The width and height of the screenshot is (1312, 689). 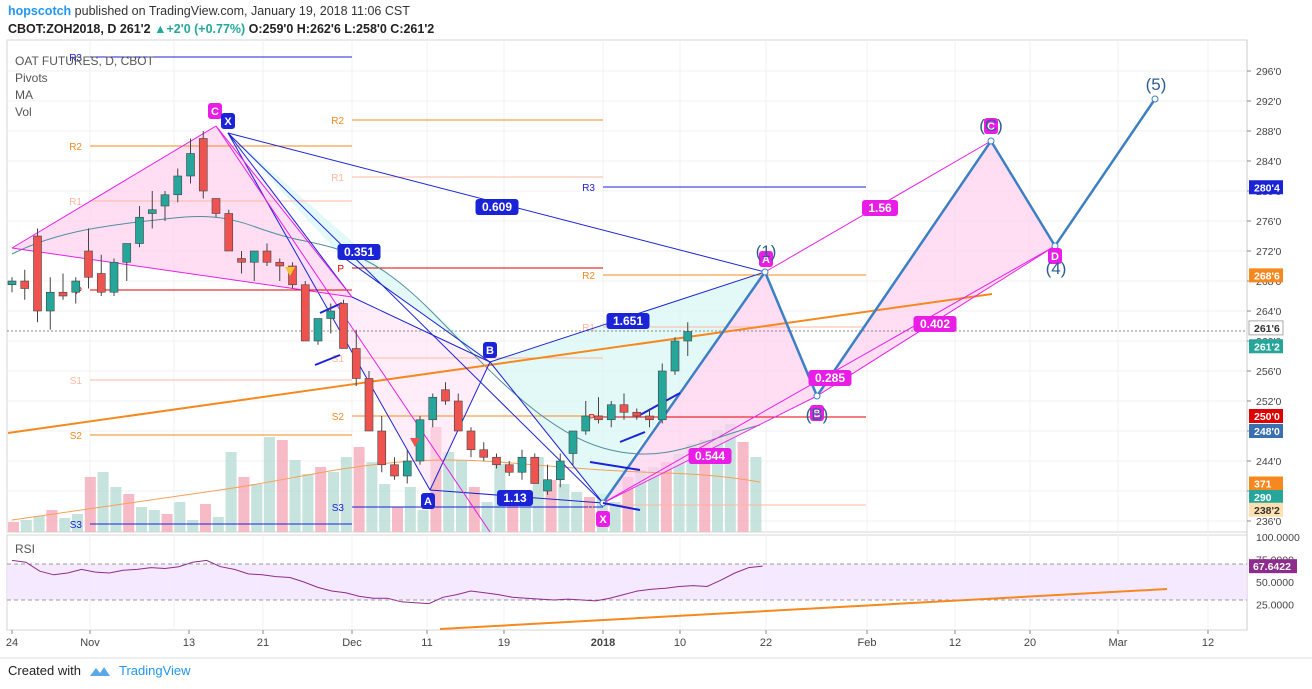 I want to click on change-arrow: ▲, so click(x=160, y=29).